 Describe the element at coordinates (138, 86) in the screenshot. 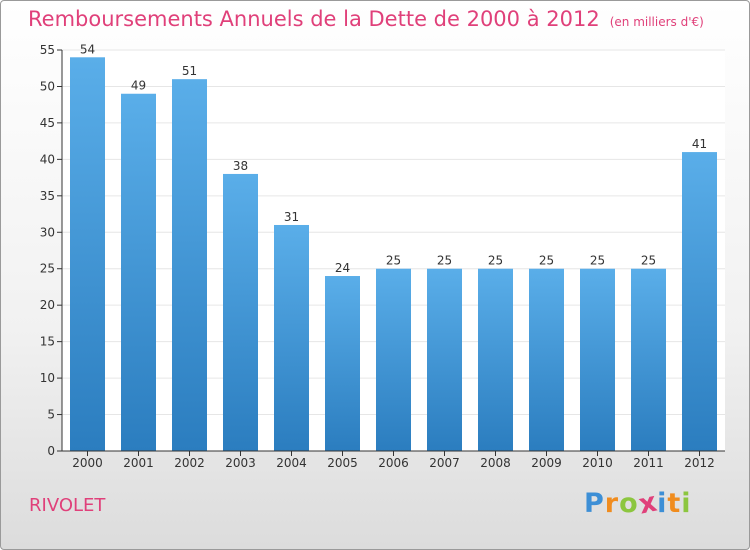

I see `bar-value-label: 49` at that location.